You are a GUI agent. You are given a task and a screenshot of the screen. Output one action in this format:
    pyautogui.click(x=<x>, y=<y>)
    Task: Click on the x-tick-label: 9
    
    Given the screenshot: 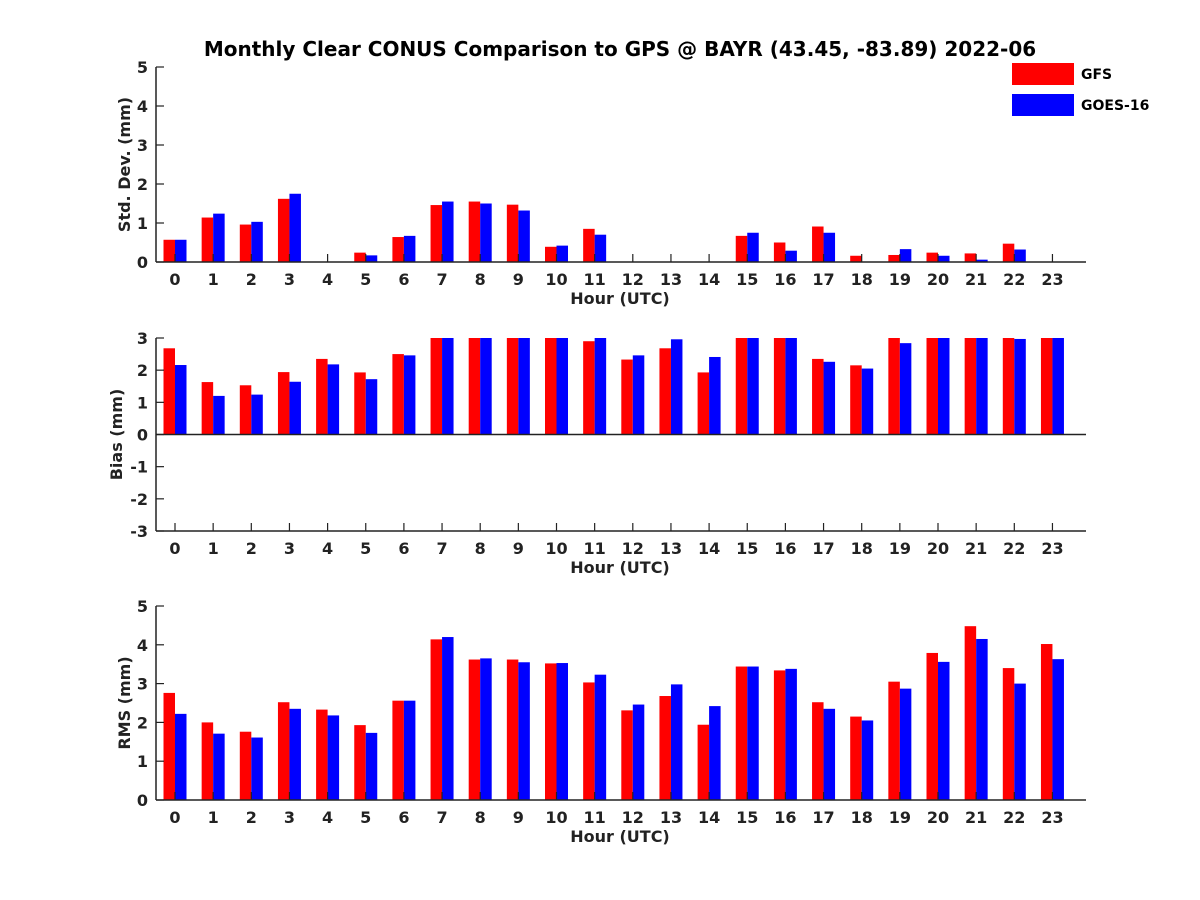 What is the action you would take?
    pyautogui.click(x=518, y=817)
    